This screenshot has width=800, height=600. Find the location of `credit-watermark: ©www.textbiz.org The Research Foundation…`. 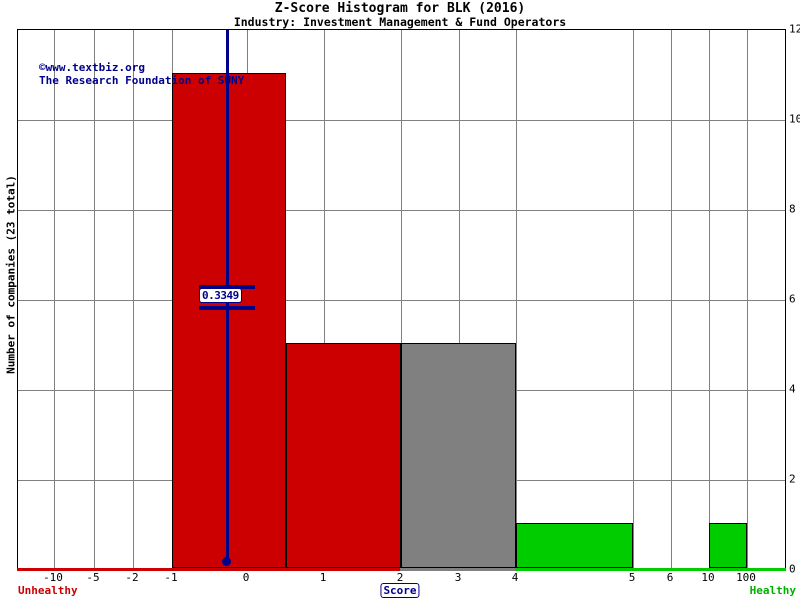

credit-watermark: ©www.textbiz.org The Research Foundation… is located at coordinates (141, 74).